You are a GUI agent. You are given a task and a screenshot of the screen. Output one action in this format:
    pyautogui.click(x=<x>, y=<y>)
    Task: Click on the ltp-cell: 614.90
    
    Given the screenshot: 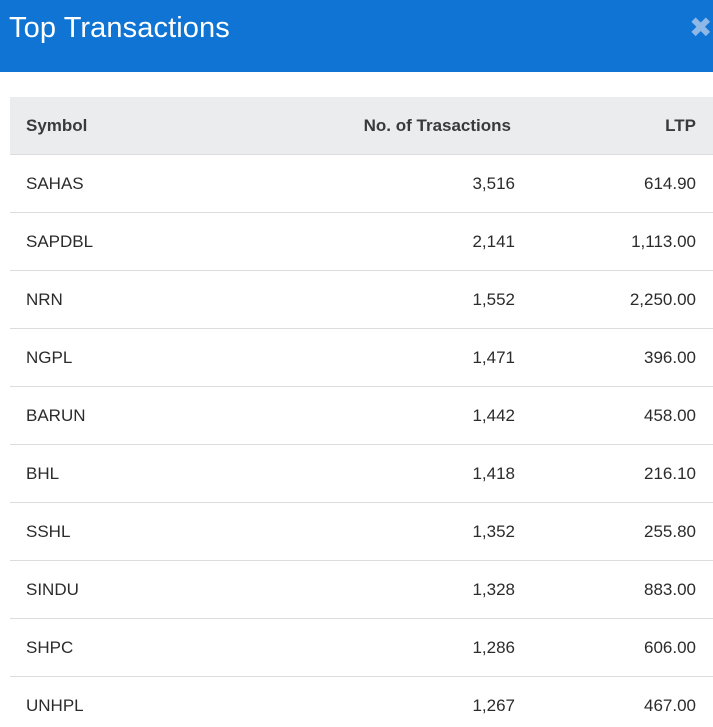 What is the action you would take?
    pyautogui.click(x=670, y=183)
    